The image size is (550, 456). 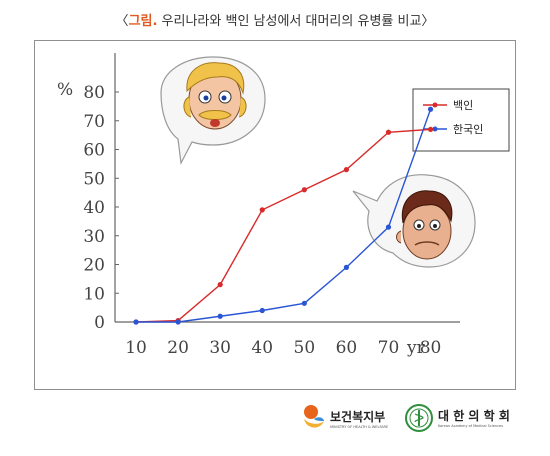 I want to click on academy-name: 대 한 의 학 회, so click(x=474, y=416).